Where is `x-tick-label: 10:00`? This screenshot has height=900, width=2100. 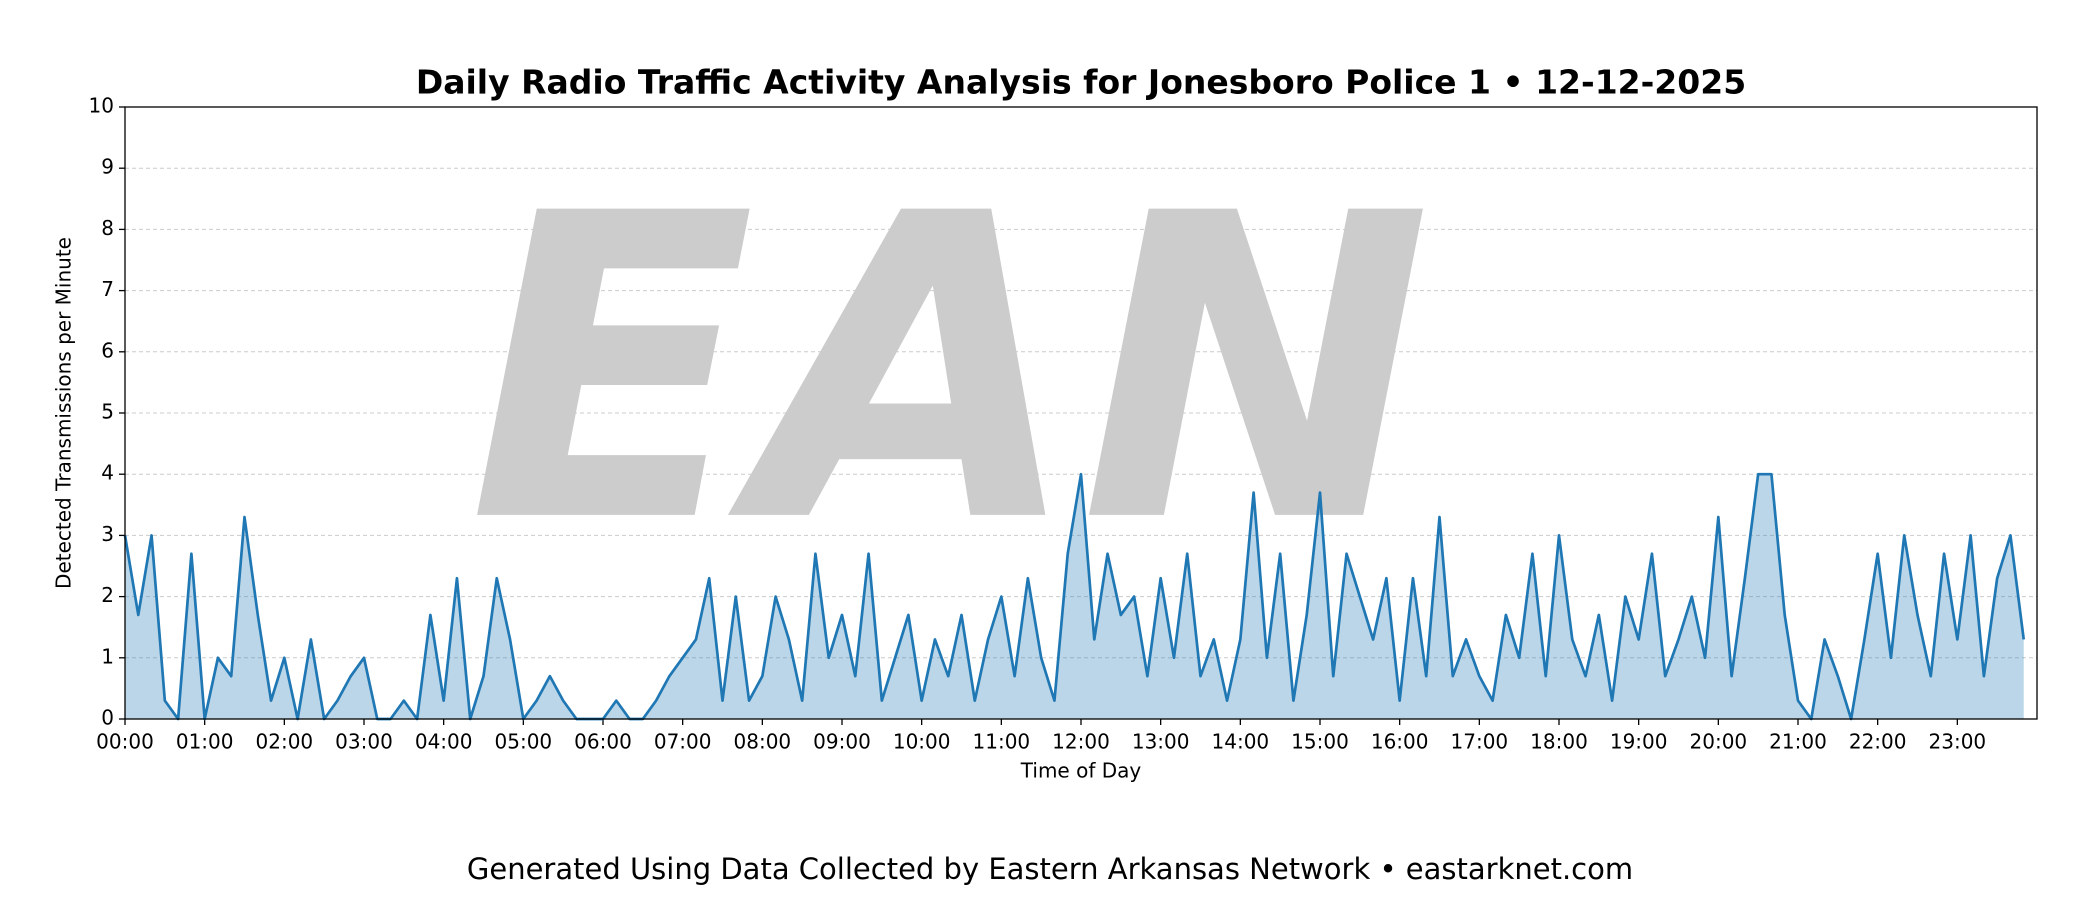 x-tick-label: 10:00 is located at coordinates (922, 742).